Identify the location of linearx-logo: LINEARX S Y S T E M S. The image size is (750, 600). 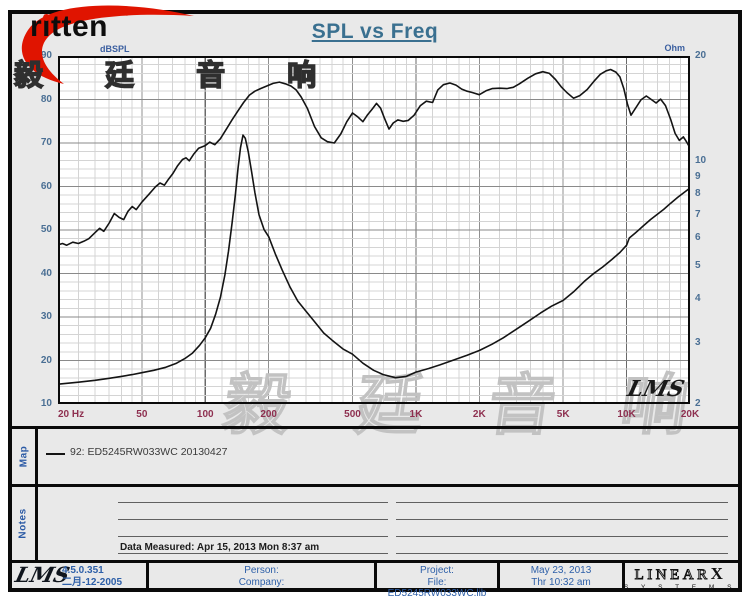
(680, 577).